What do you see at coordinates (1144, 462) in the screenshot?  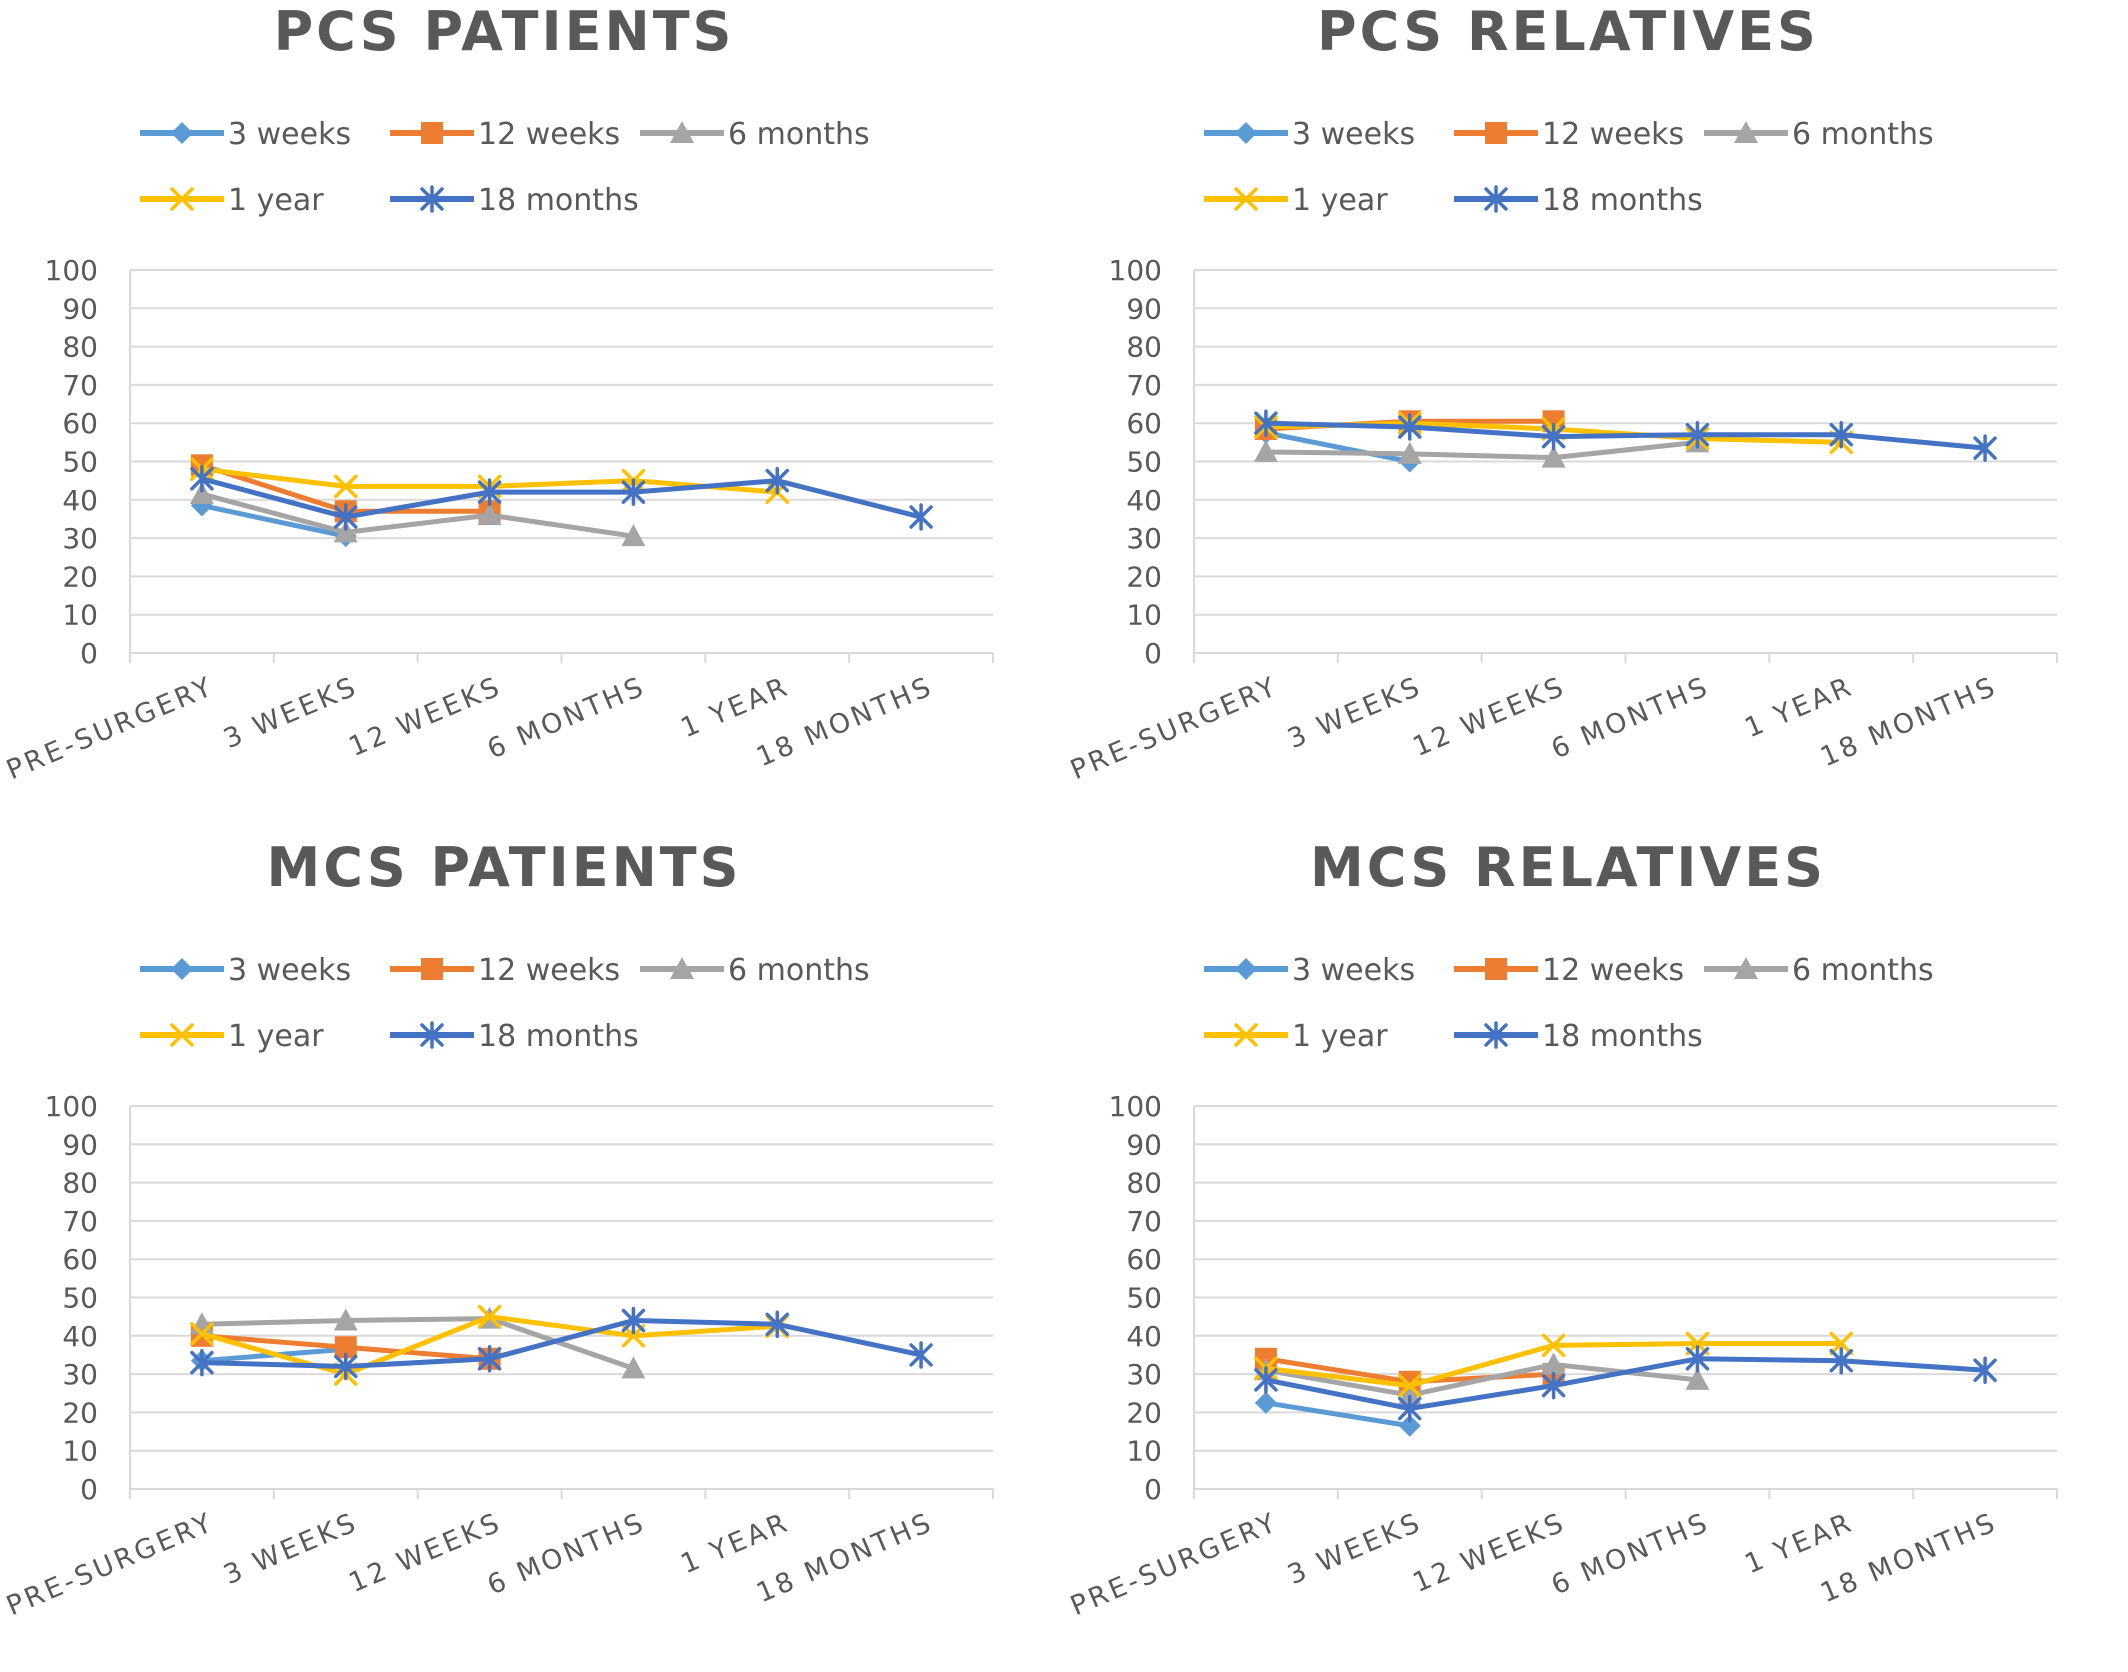 I see `y-tick-label: 50` at bounding box center [1144, 462].